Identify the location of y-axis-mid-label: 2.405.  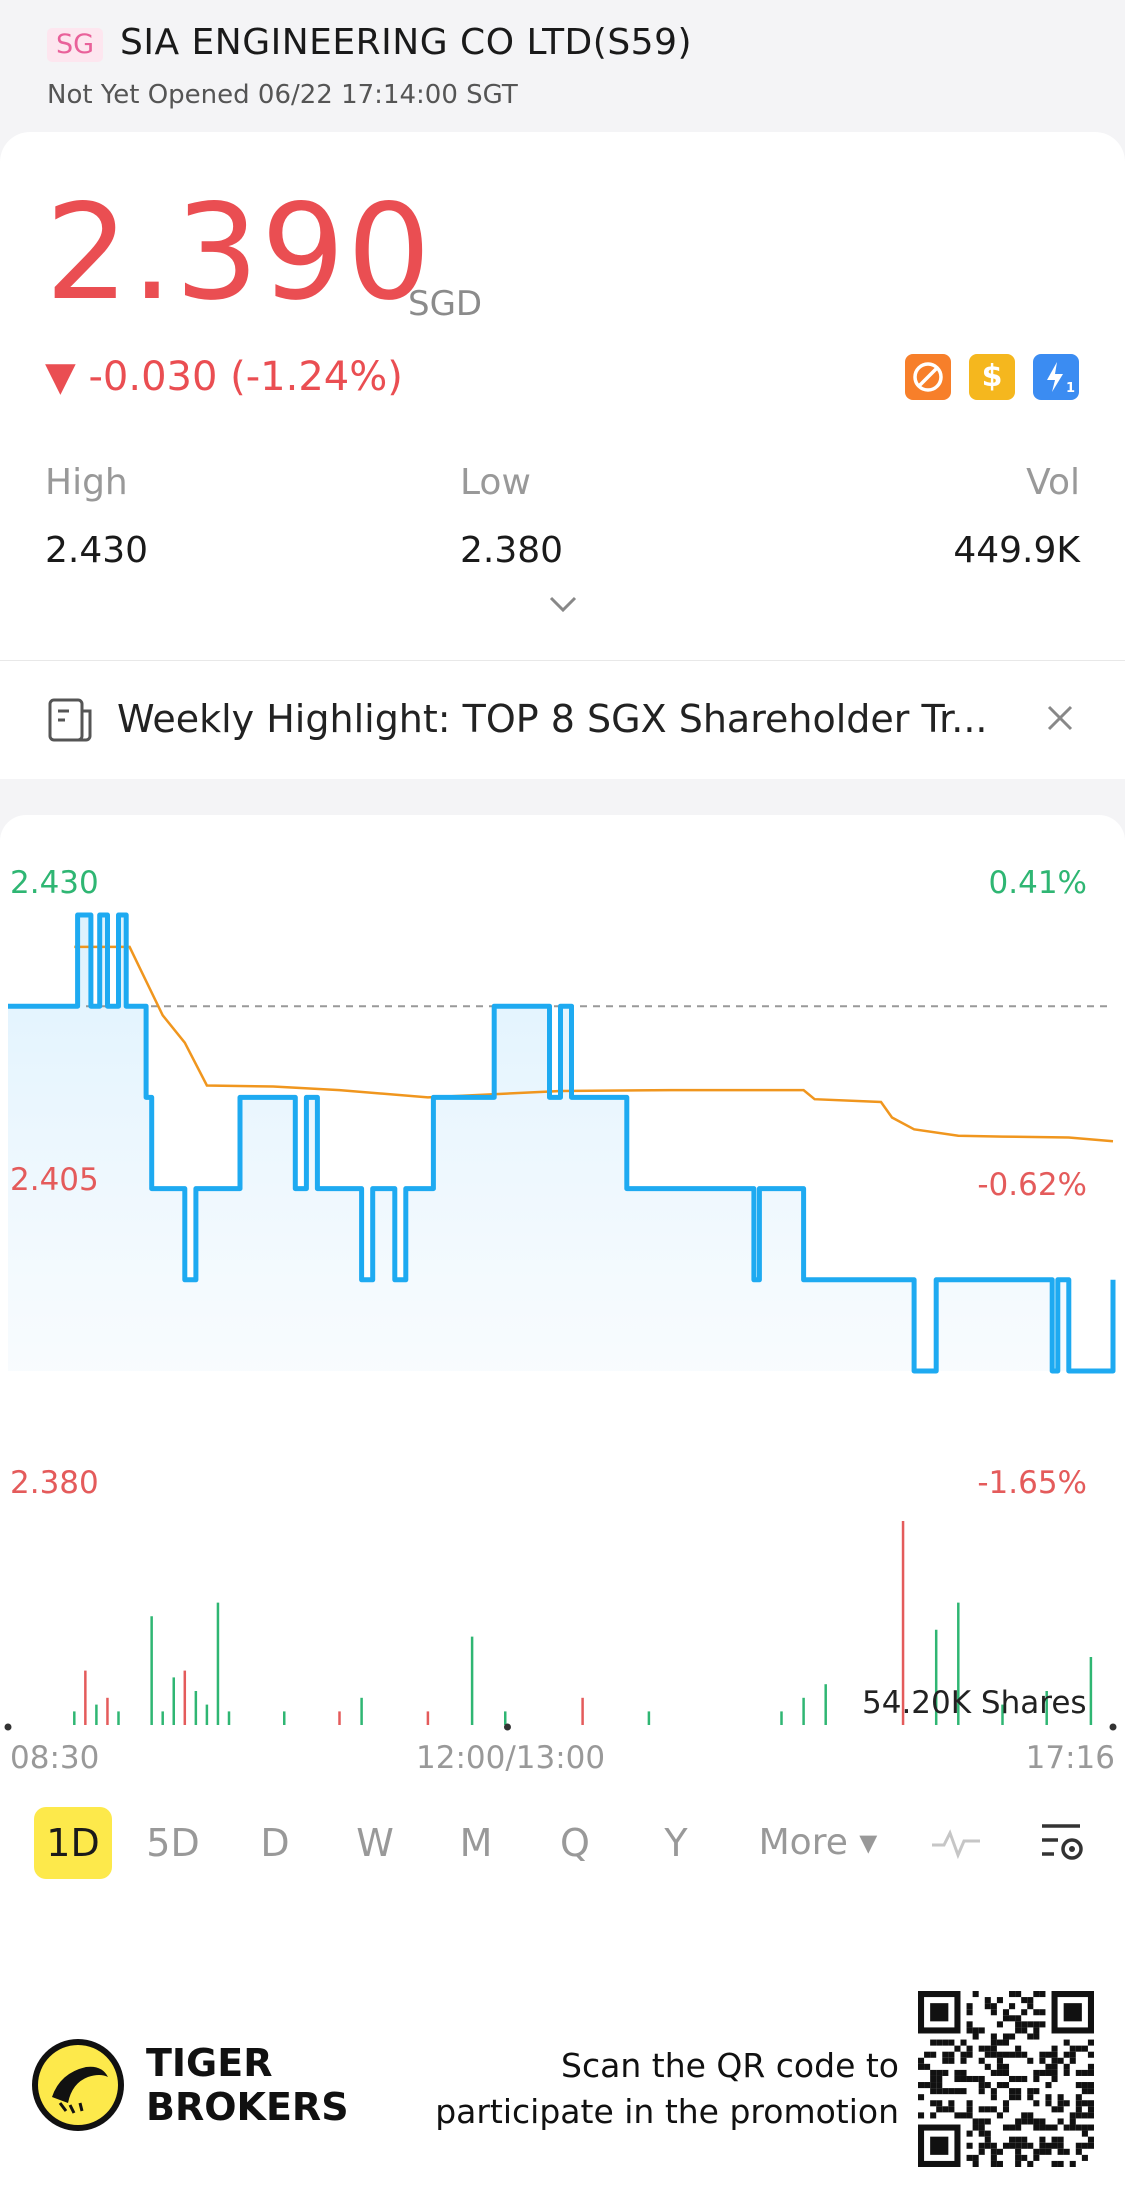
(54, 1180).